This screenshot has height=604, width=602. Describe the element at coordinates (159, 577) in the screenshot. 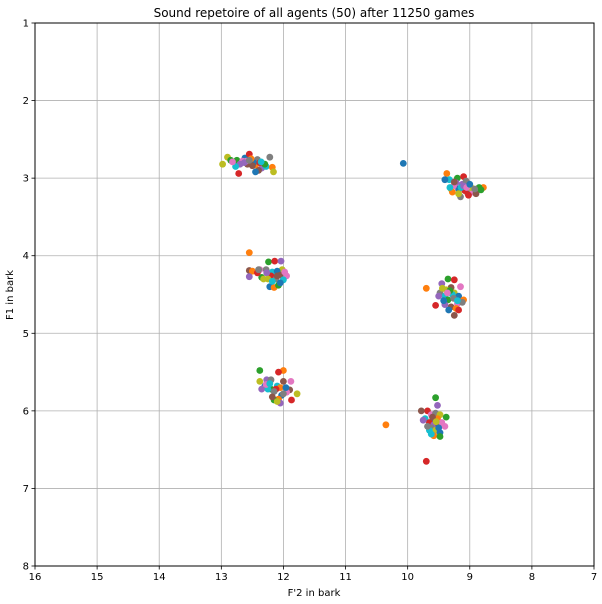

I see `x-tick-label: 14` at that location.